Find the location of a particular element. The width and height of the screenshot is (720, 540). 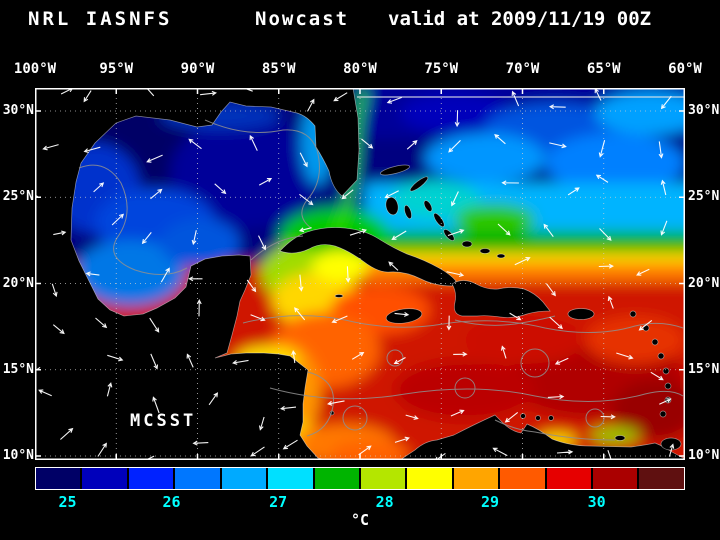

title-valid-time: valid at 2009/11/19 00Z is located at coordinates (520, 19).